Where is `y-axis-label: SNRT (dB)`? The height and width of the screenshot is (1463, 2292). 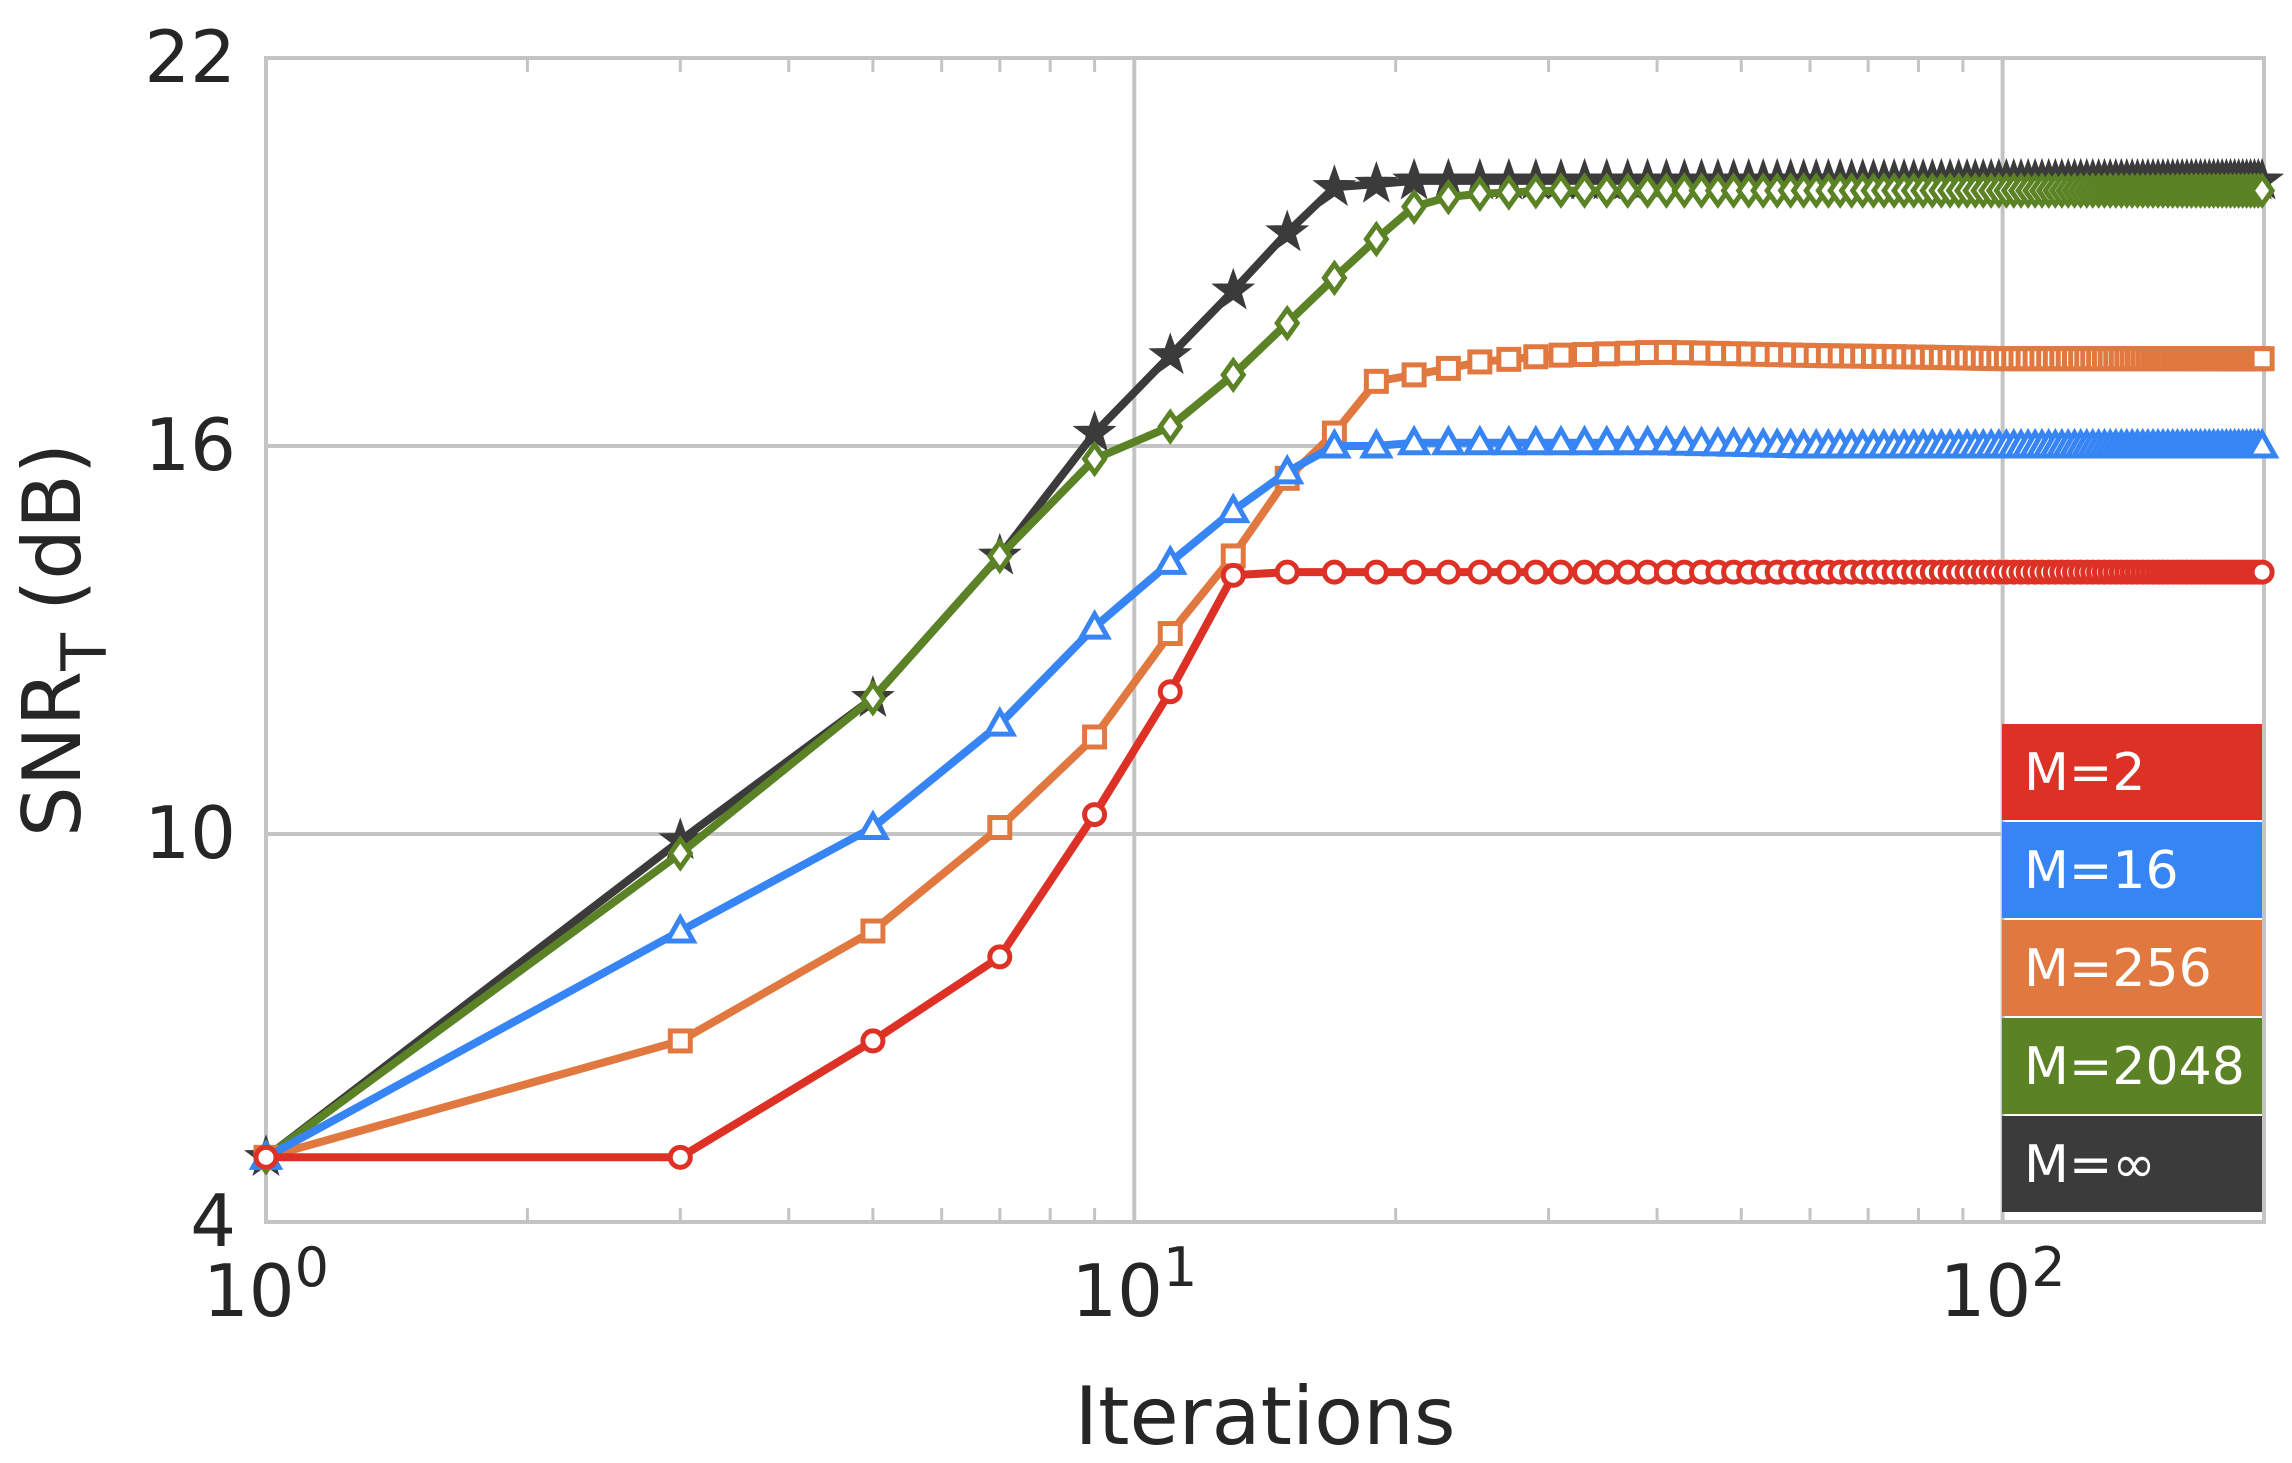
y-axis-label: SNRT (dB) is located at coordinates (63, 640).